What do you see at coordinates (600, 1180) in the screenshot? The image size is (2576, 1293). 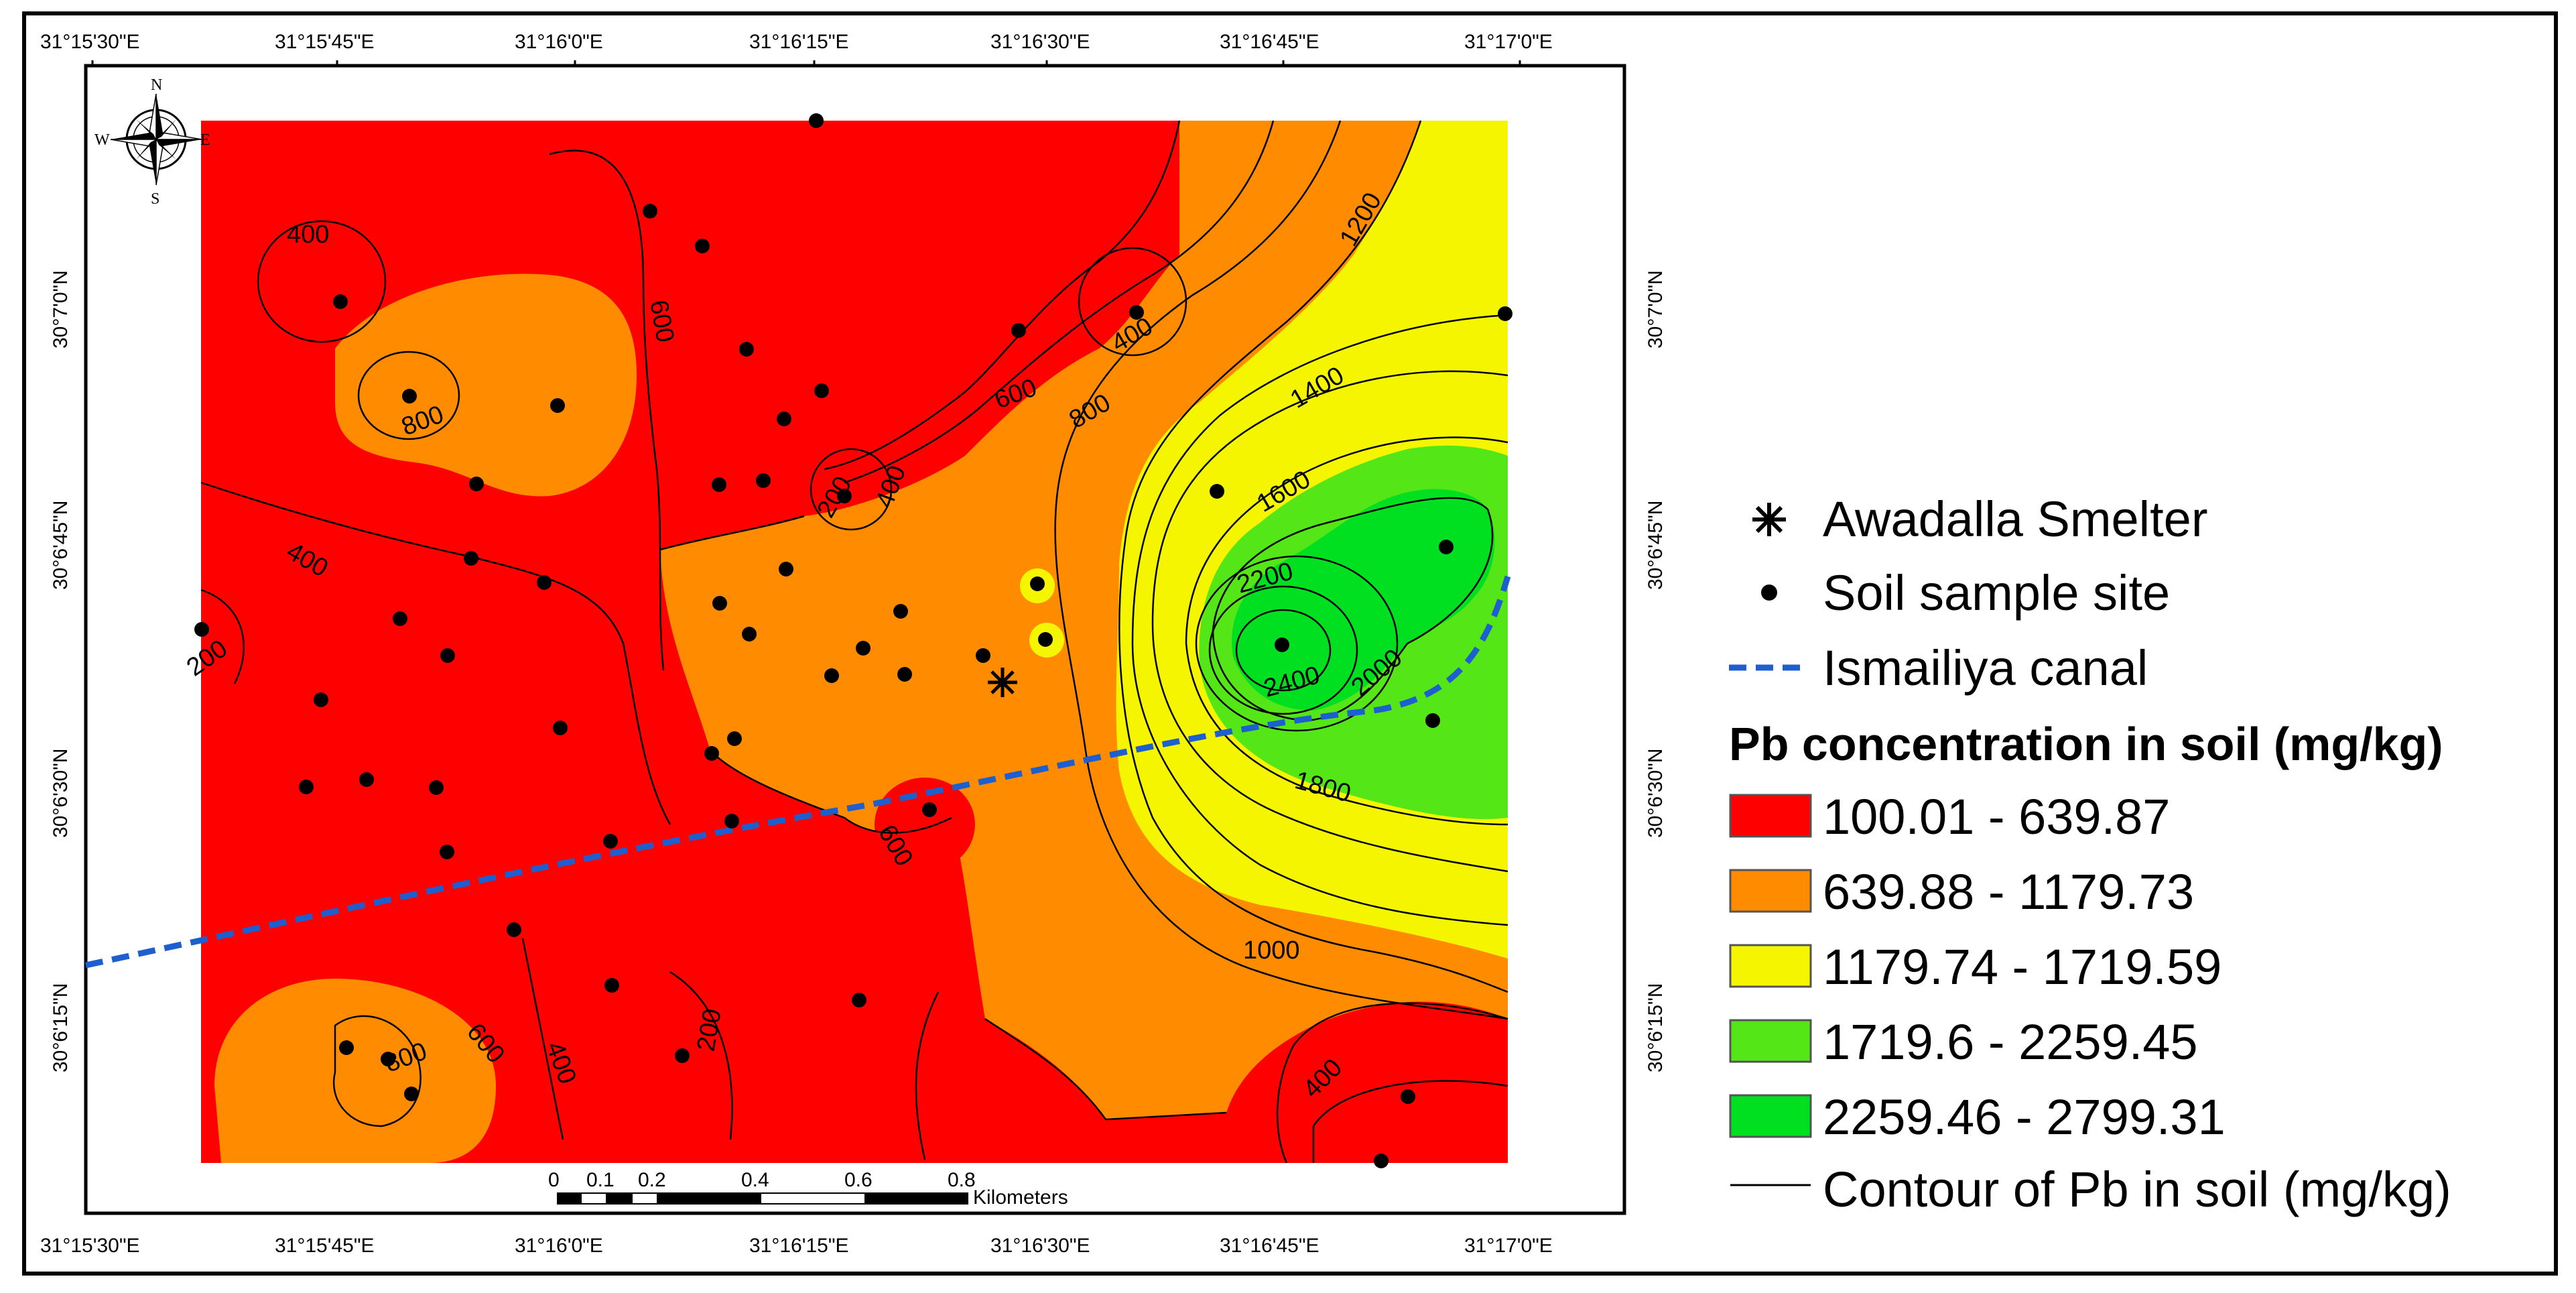 I see `scale-tick: 0.1` at bounding box center [600, 1180].